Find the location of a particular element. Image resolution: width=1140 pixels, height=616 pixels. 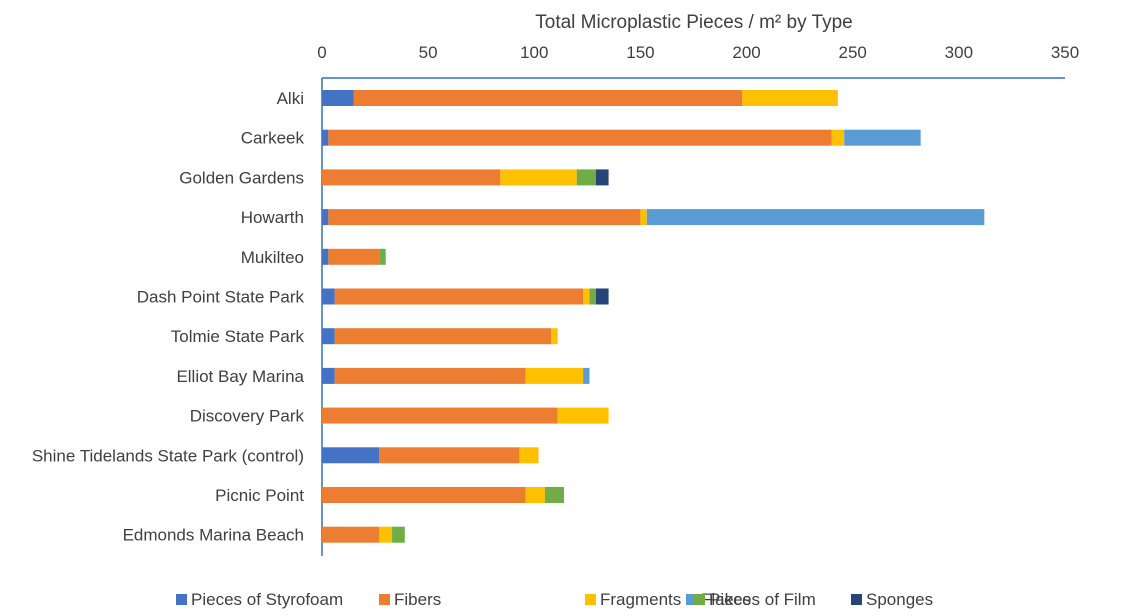

category-label: Dash Point State Park is located at coordinates (221, 297).